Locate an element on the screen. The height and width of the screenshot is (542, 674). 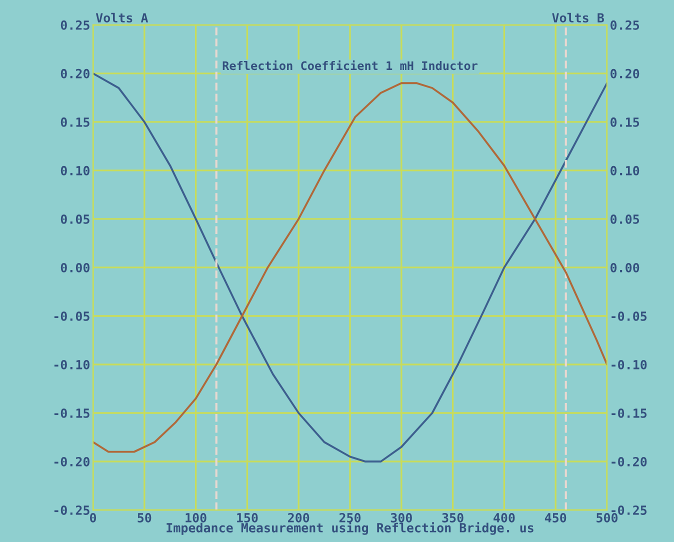
y-tick-label: 0.15 is located at coordinates (75, 122).